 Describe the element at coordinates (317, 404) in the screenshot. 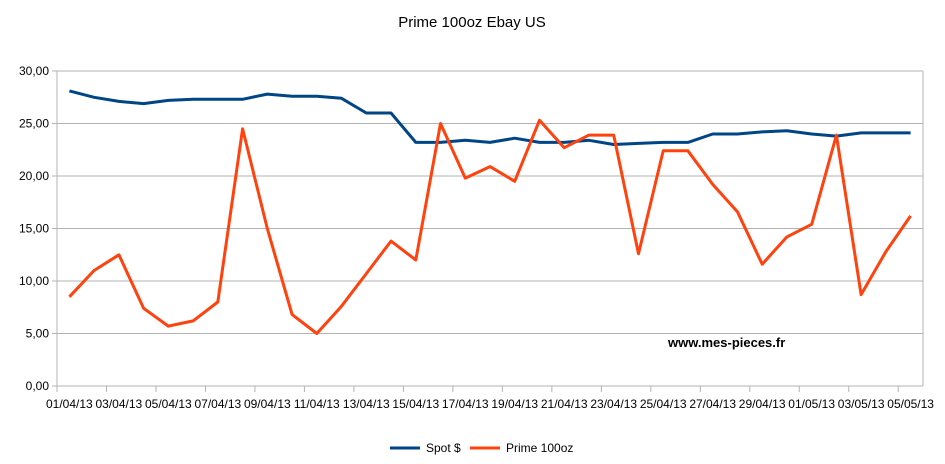

I see `x-tick-label: 11/04/13` at that location.